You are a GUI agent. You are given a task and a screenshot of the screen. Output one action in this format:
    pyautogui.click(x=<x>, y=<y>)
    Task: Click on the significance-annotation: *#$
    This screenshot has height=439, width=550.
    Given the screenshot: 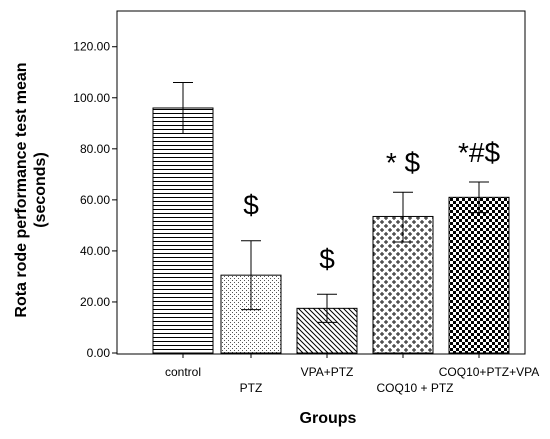 What is the action you would take?
    pyautogui.click(x=479, y=152)
    